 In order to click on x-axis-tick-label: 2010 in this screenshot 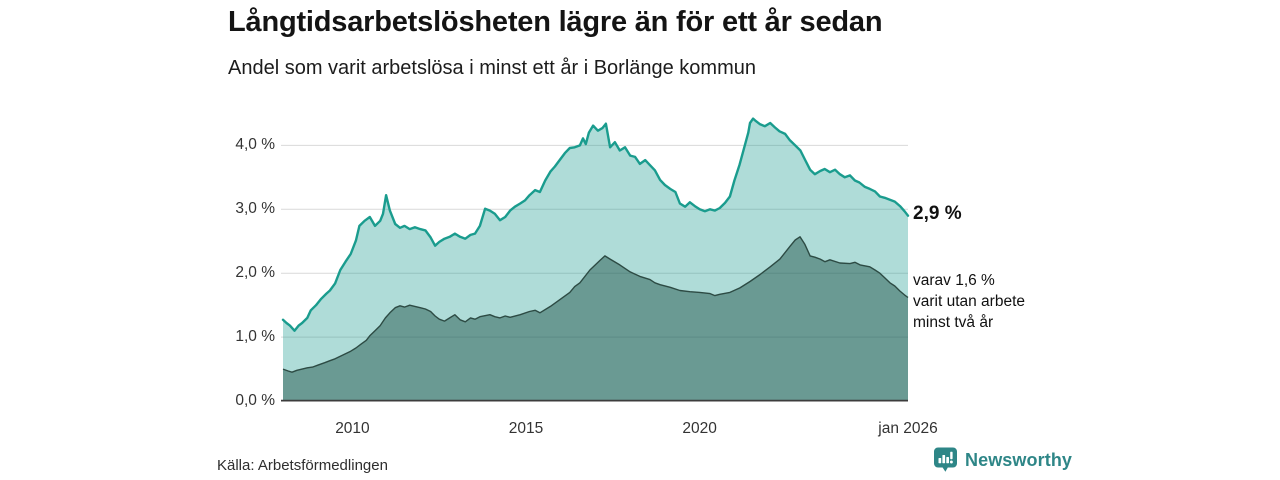, I will do `click(352, 428)`.